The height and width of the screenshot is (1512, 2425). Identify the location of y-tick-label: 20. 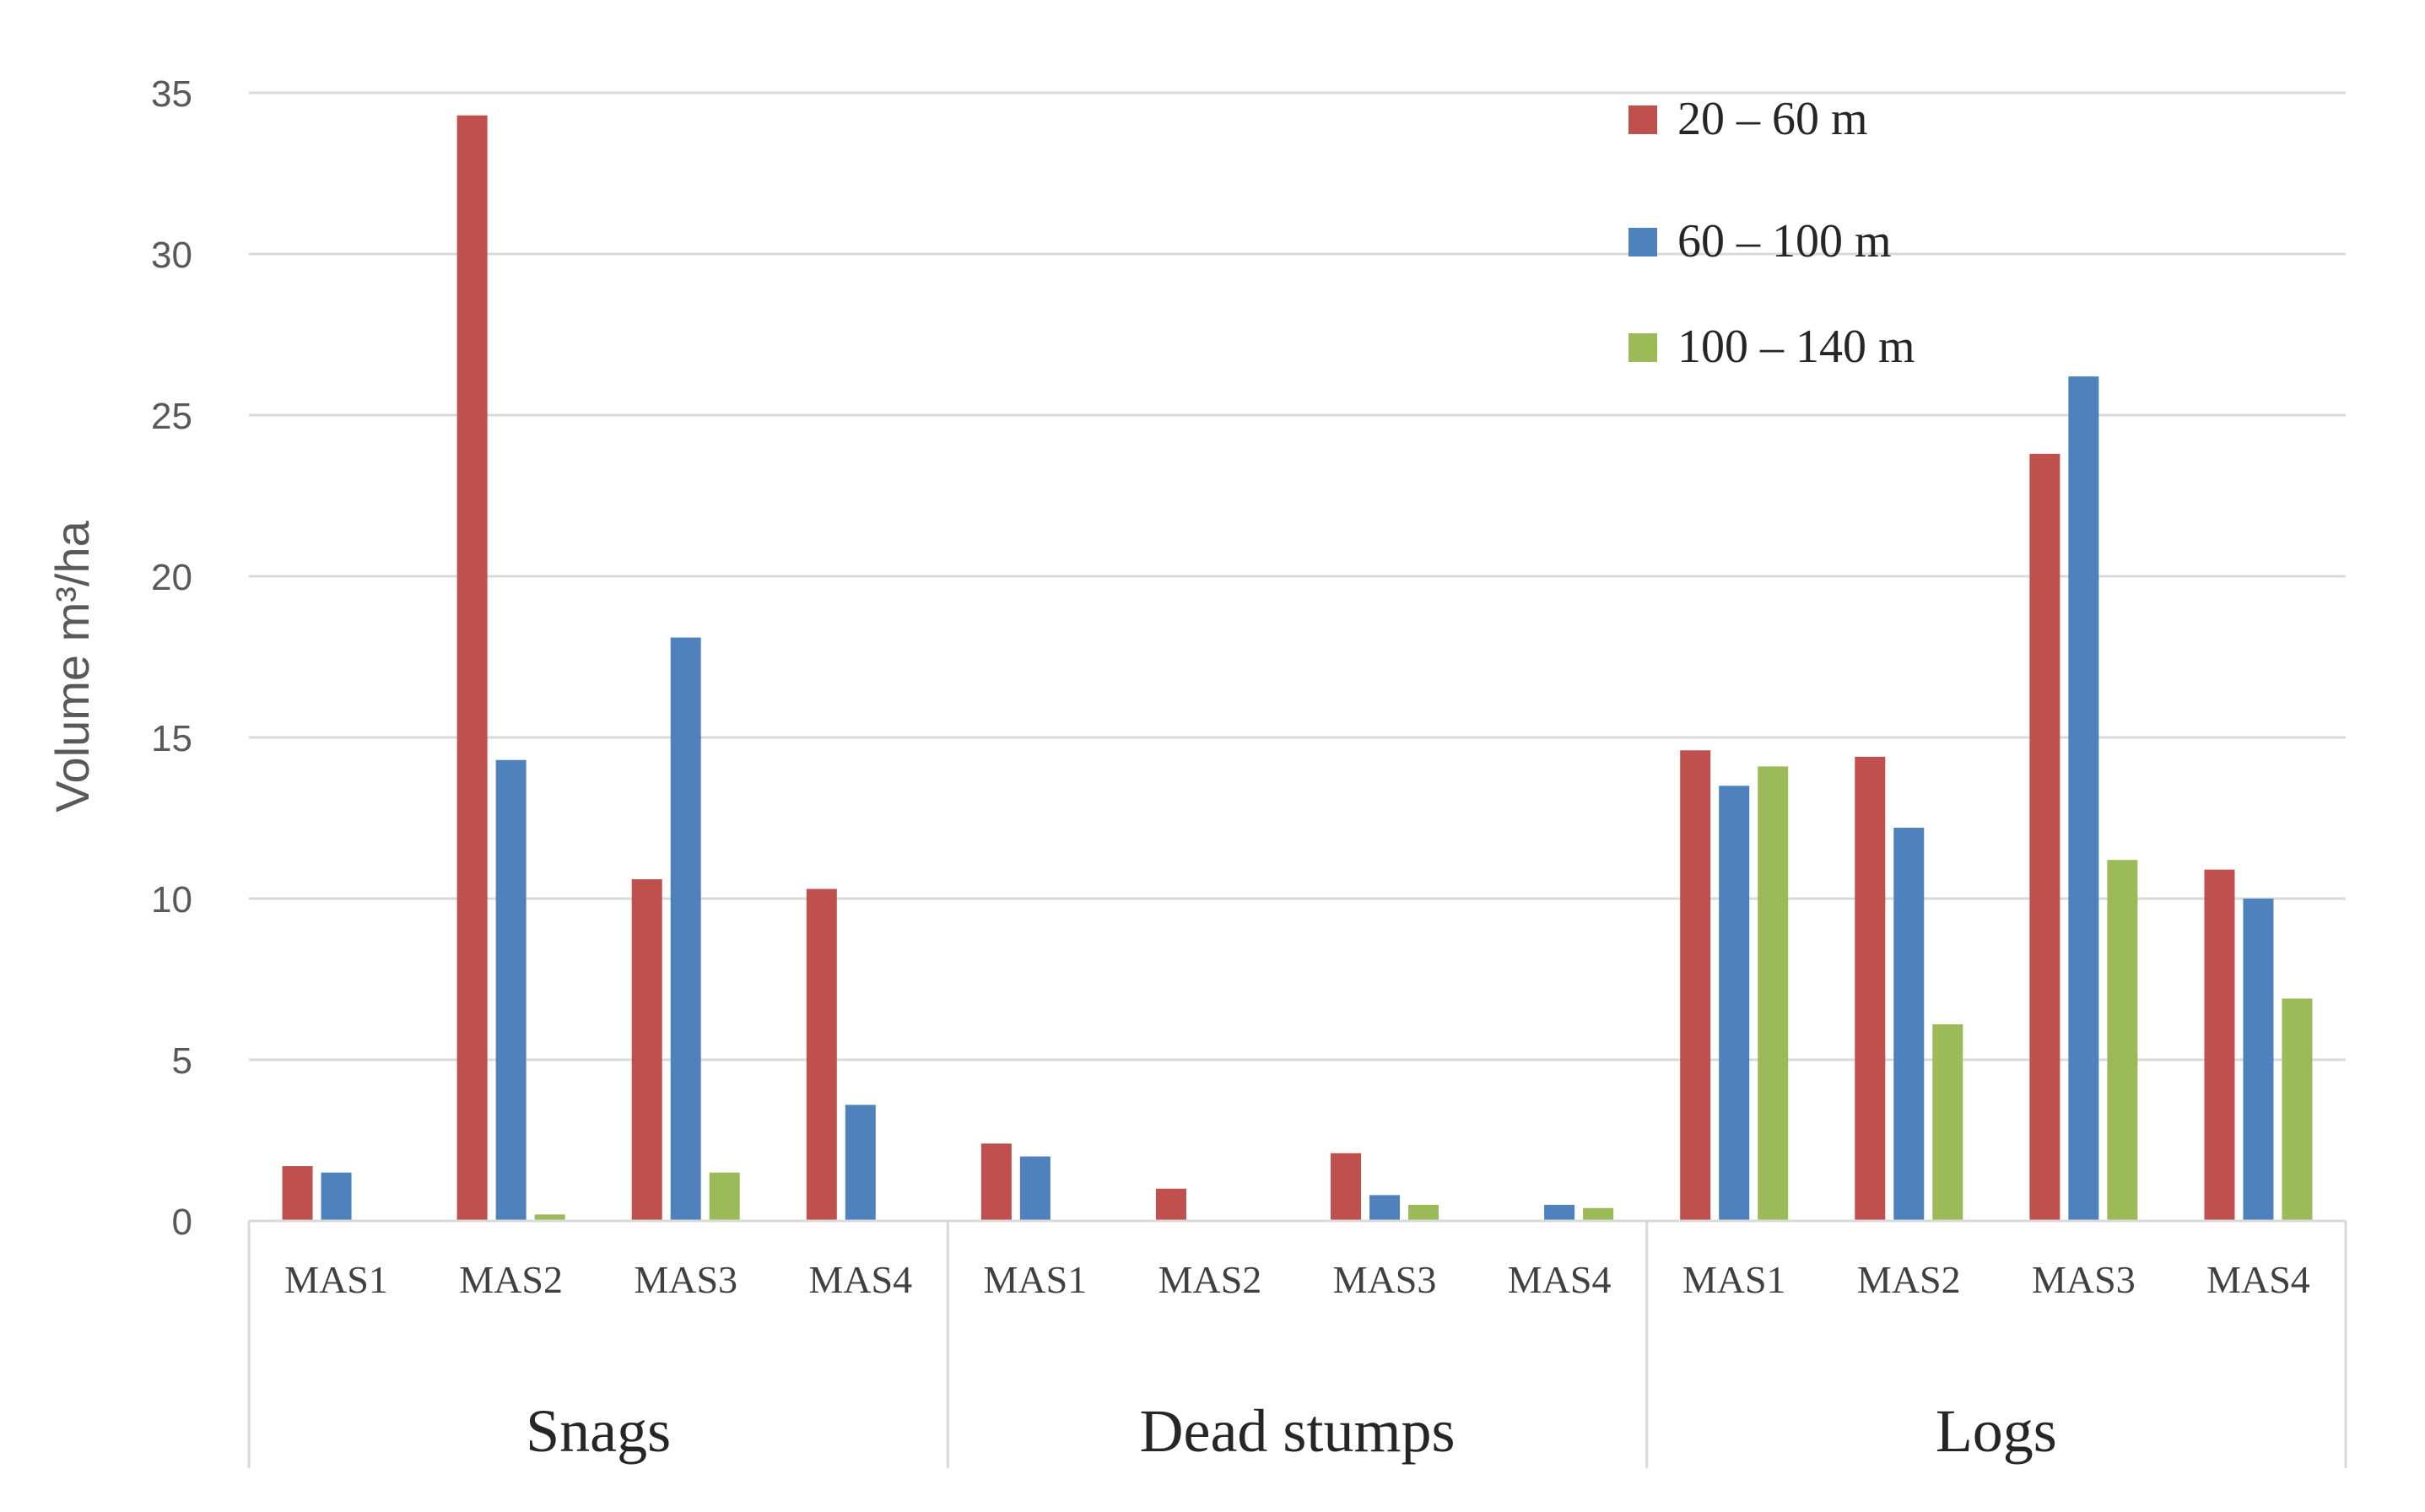
(171, 577).